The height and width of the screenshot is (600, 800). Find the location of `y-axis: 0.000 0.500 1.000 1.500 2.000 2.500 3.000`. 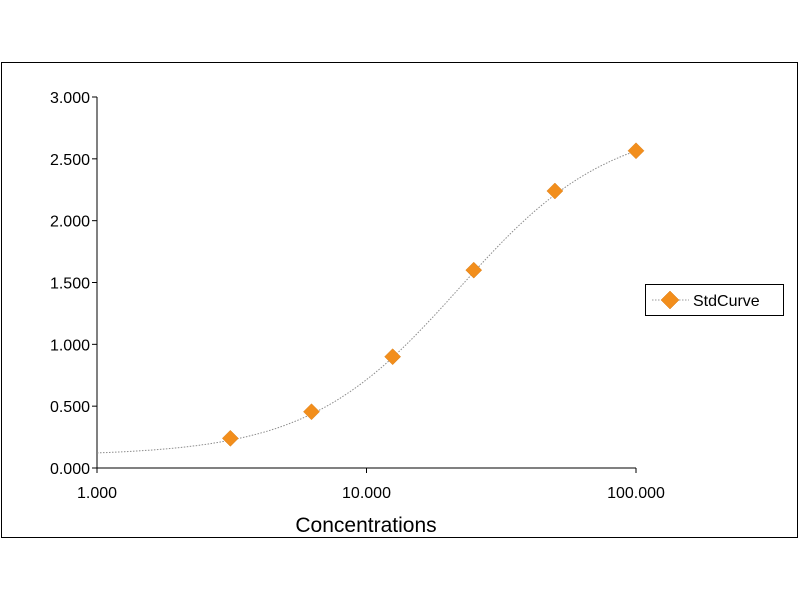

y-axis: 0.000 0.500 1.000 1.500 2.000 2.500 3.000 is located at coordinates (74, 284).